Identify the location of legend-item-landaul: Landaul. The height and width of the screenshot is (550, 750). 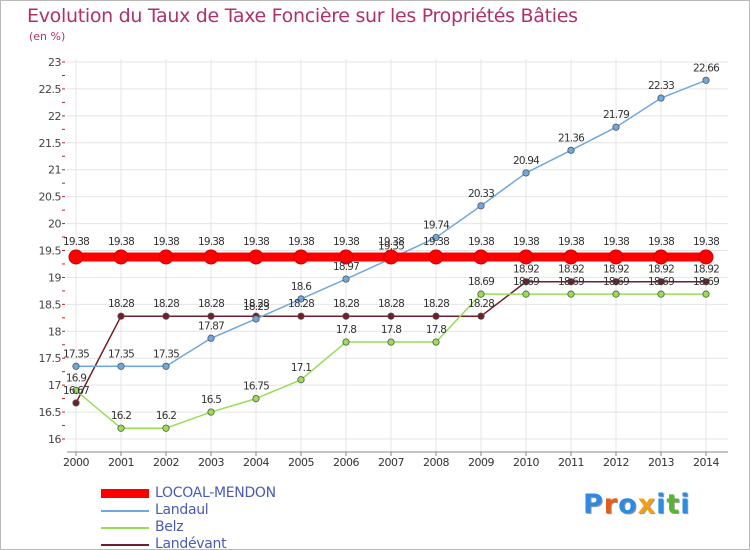
(231, 510).